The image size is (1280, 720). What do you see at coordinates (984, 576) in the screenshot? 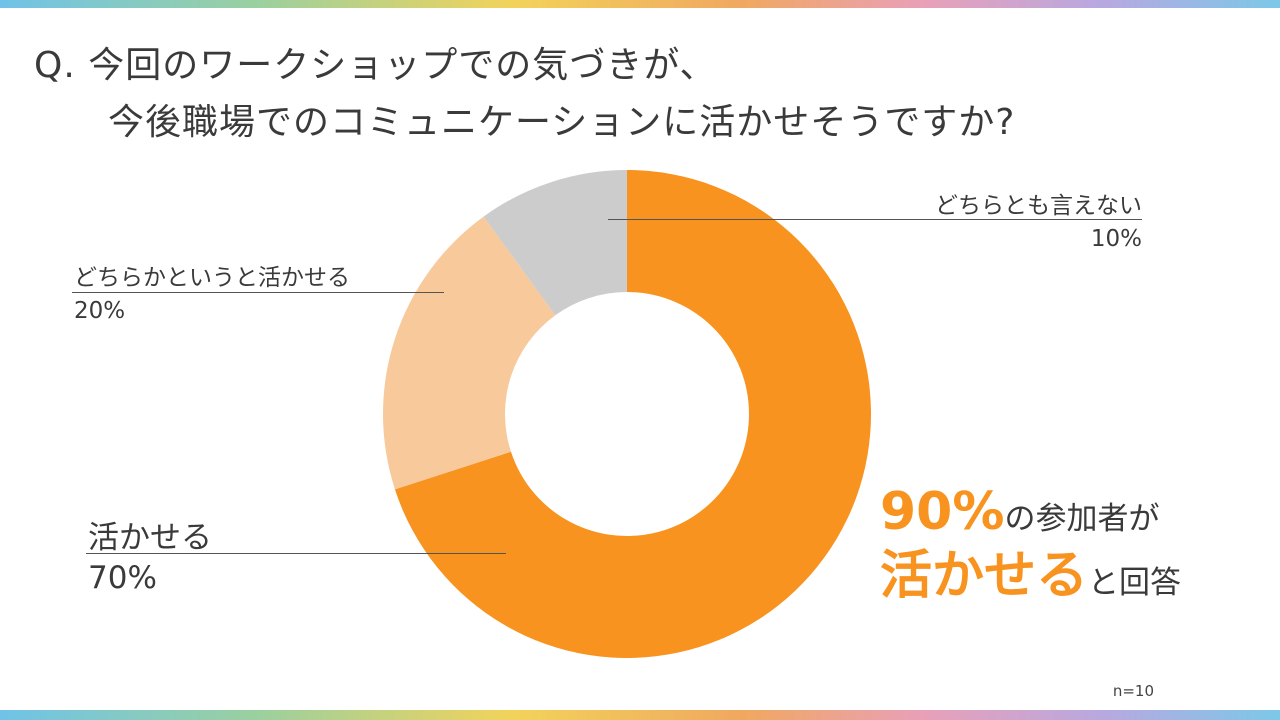
I see `callout-highlight: 活かせる` at bounding box center [984, 576].